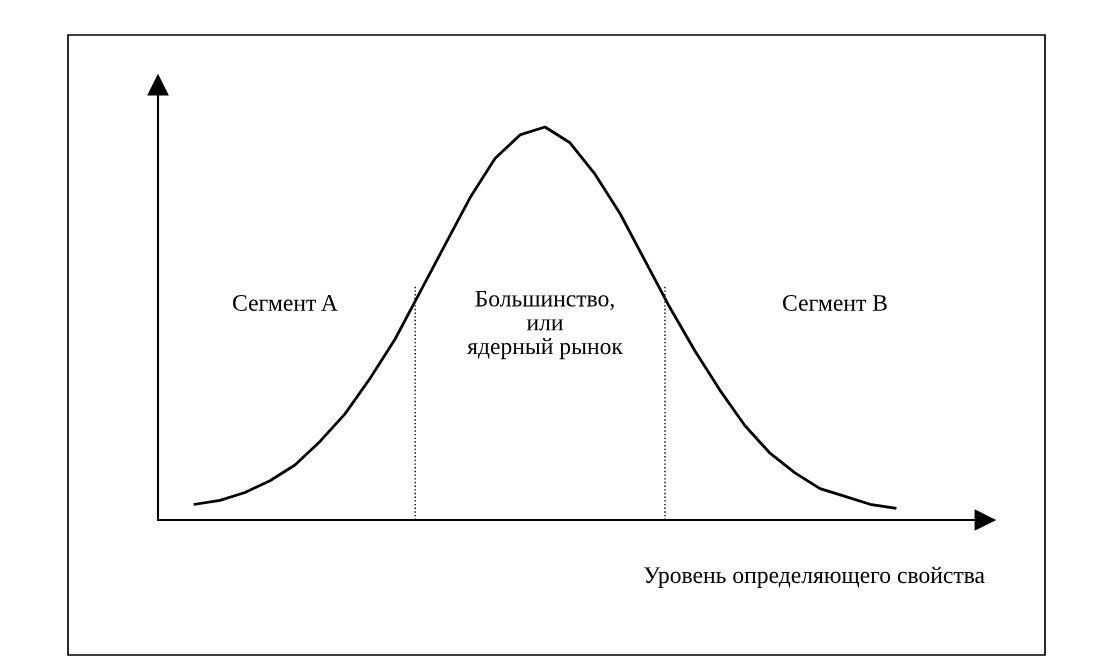 This screenshot has width=1113, height=668. I want to click on annotation: Сегмент A, so click(285, 303).